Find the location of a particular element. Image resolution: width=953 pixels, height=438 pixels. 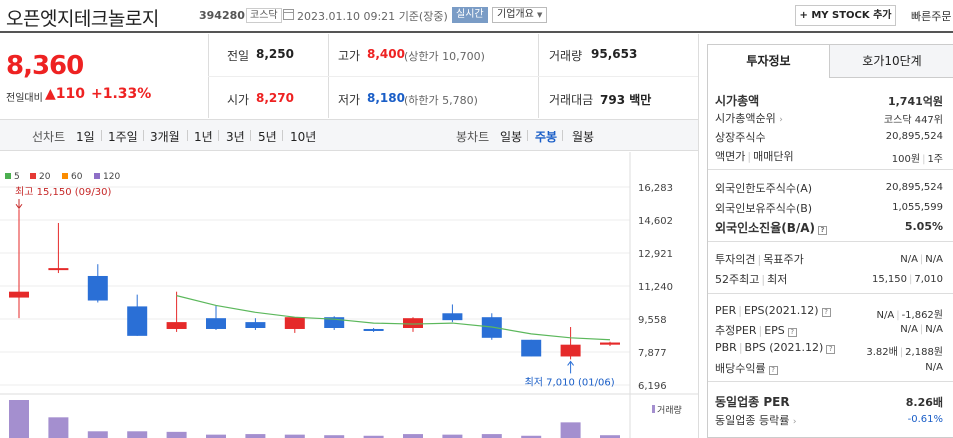

change-label: 전일대비 is located at coordinates (24, 98).